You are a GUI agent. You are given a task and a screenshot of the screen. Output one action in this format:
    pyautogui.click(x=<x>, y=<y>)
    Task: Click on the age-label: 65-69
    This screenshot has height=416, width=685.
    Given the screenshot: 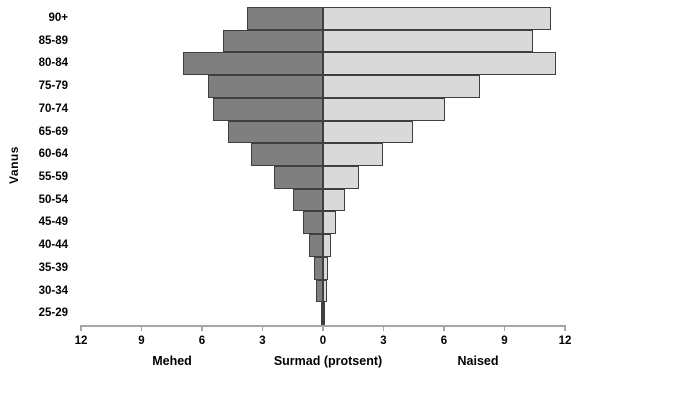 What is the action you would take?
    pyautogui.click(x=53, y=131)
    